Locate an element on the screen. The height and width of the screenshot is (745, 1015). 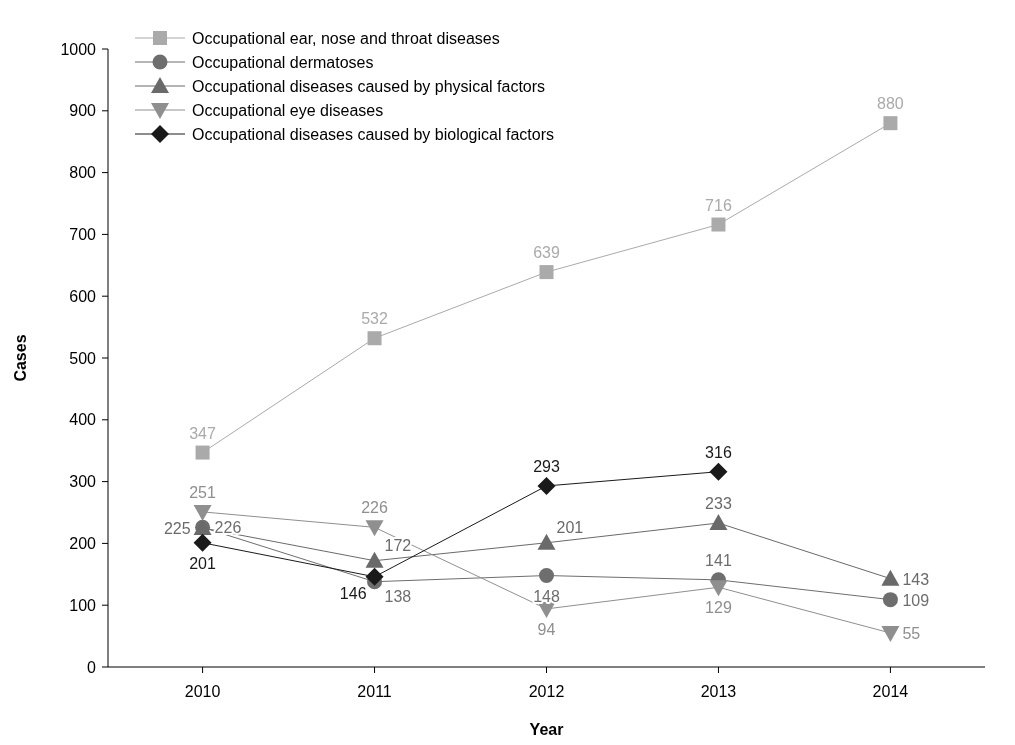
legend-label: Occupational ear, nose and throat diseases is located at coordinates (346, 38).